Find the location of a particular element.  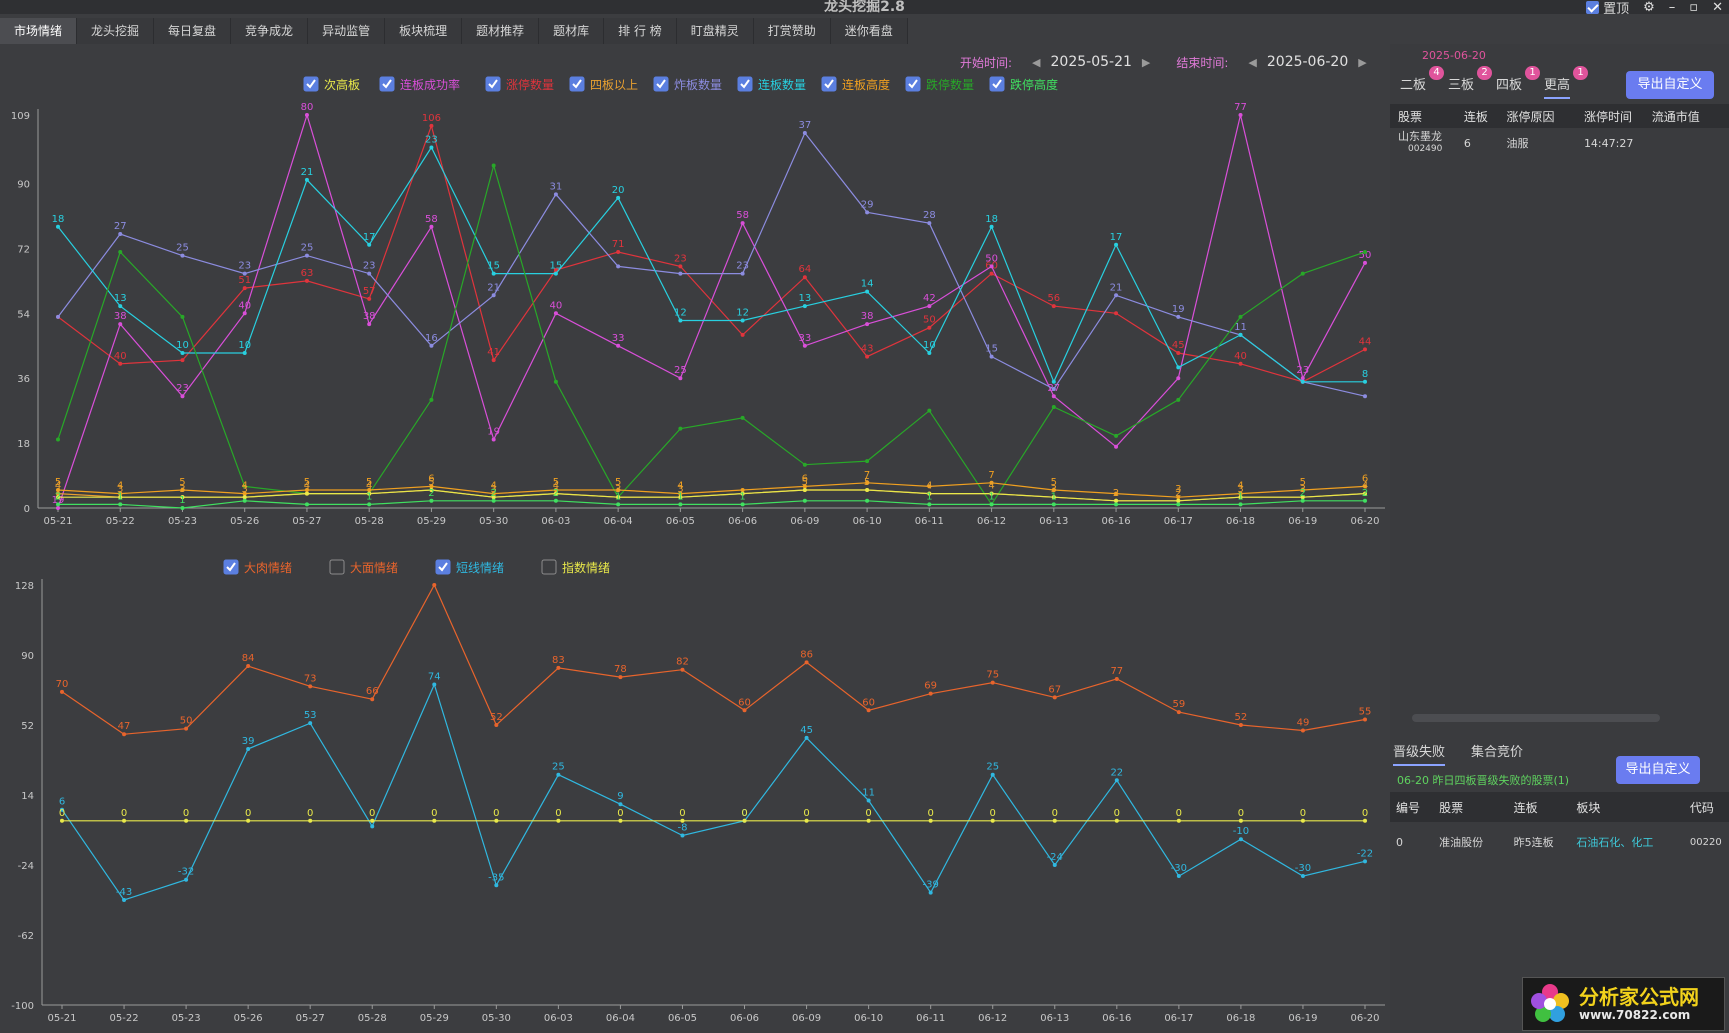

x-tick-label: 05-26 is located at coordinates (244, 521).